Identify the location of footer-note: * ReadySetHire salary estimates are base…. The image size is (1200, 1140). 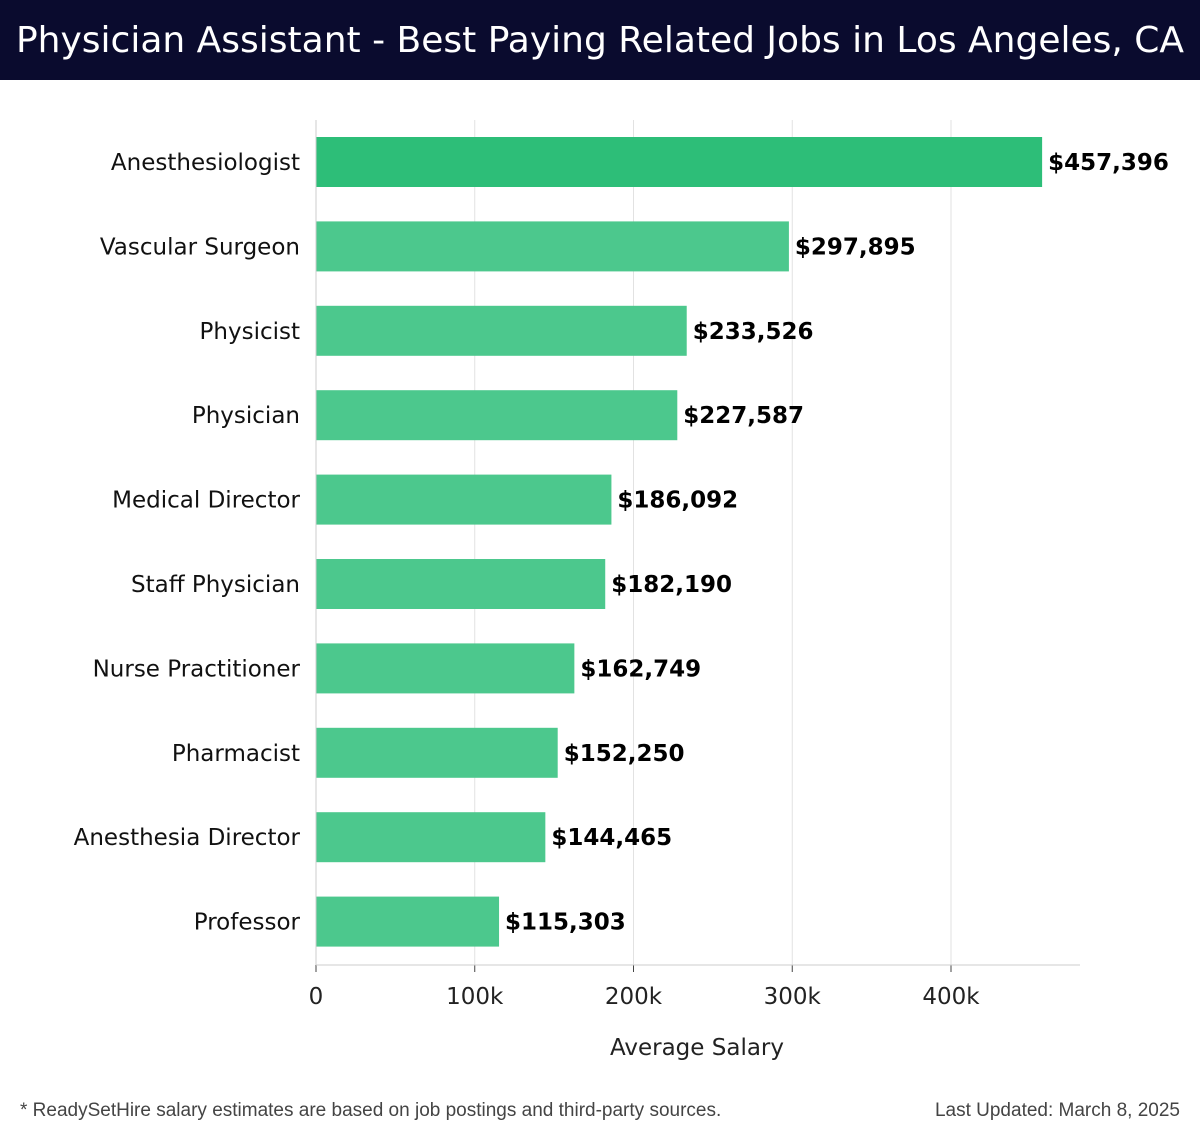
(371, 1110).